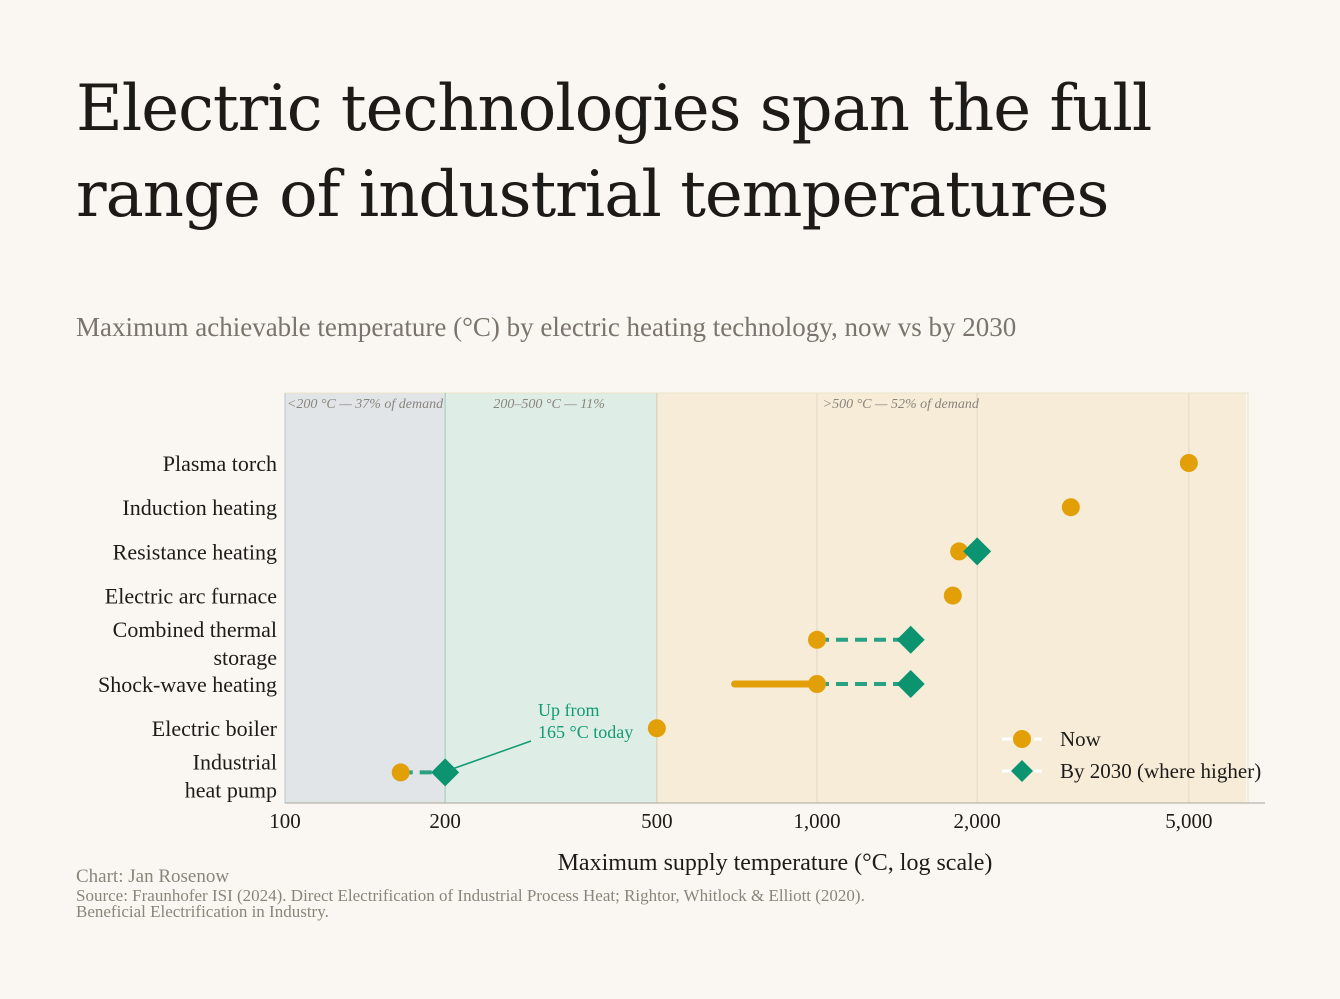 The image size is (1340, 999). I want to click on band-label: 200–500 °C — 11%, so click(549, 404).